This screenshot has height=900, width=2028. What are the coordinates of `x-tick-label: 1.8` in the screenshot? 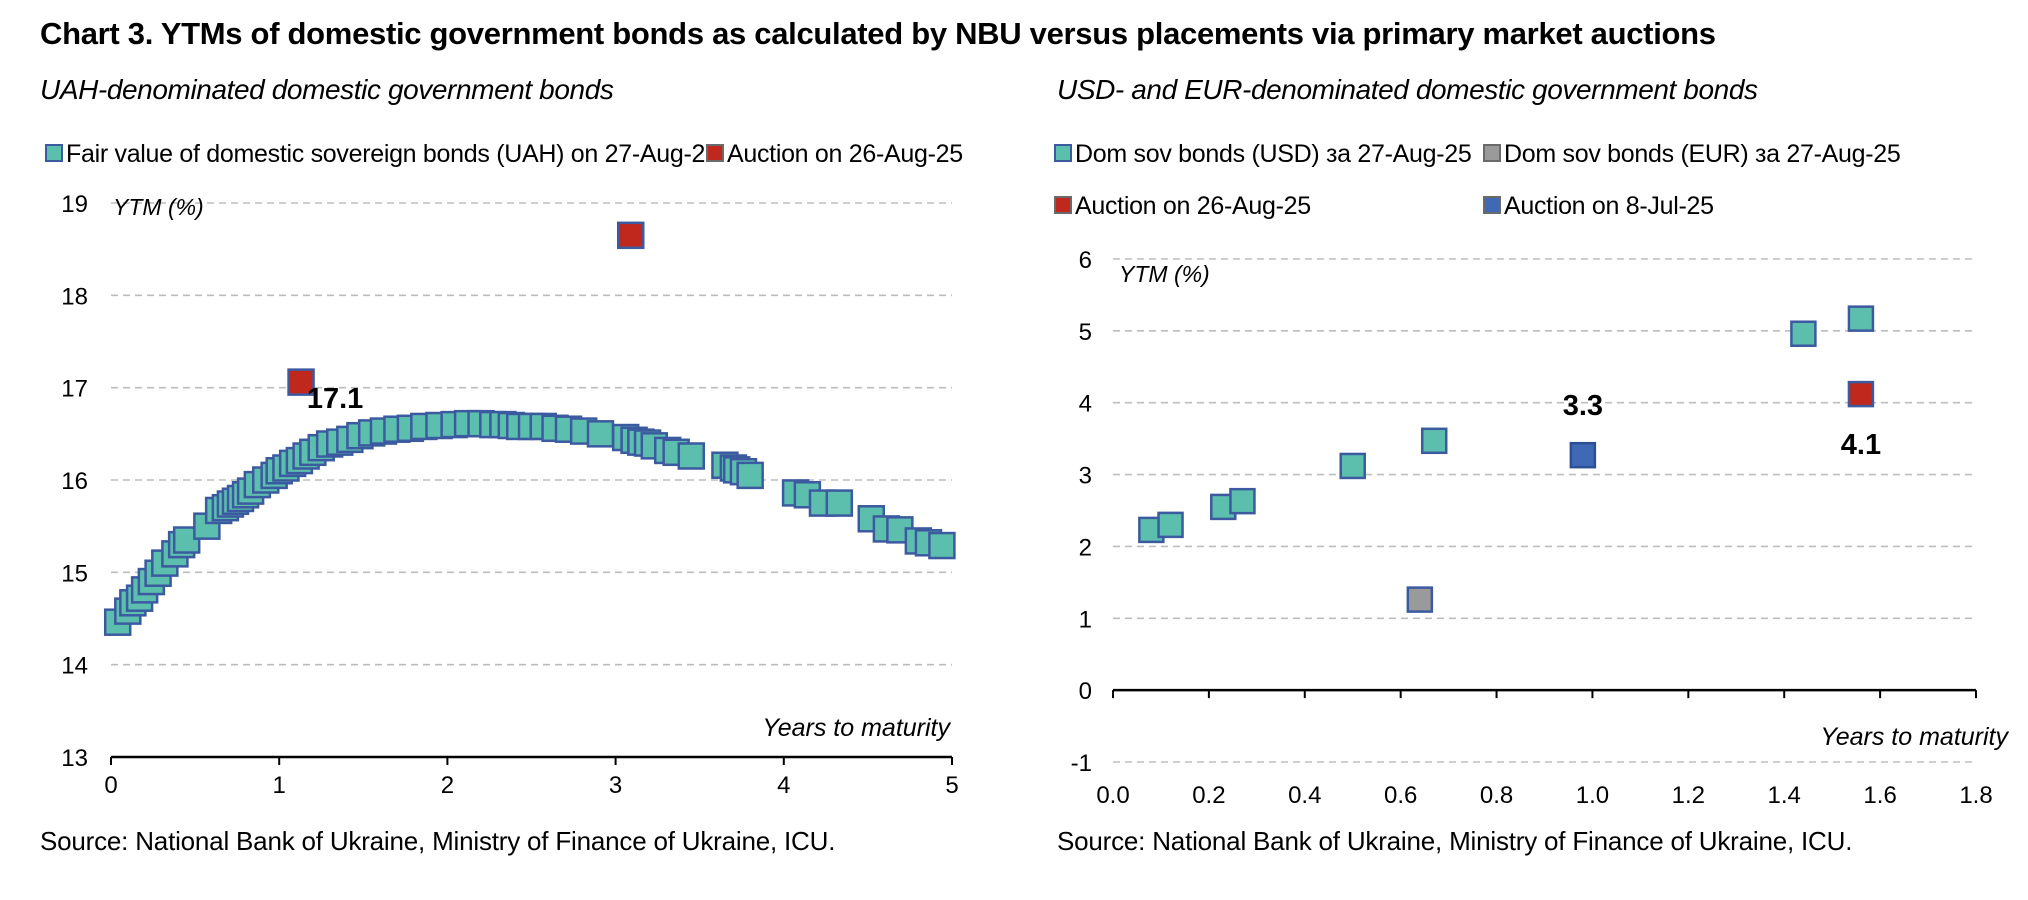 It's located at (1975, 795).